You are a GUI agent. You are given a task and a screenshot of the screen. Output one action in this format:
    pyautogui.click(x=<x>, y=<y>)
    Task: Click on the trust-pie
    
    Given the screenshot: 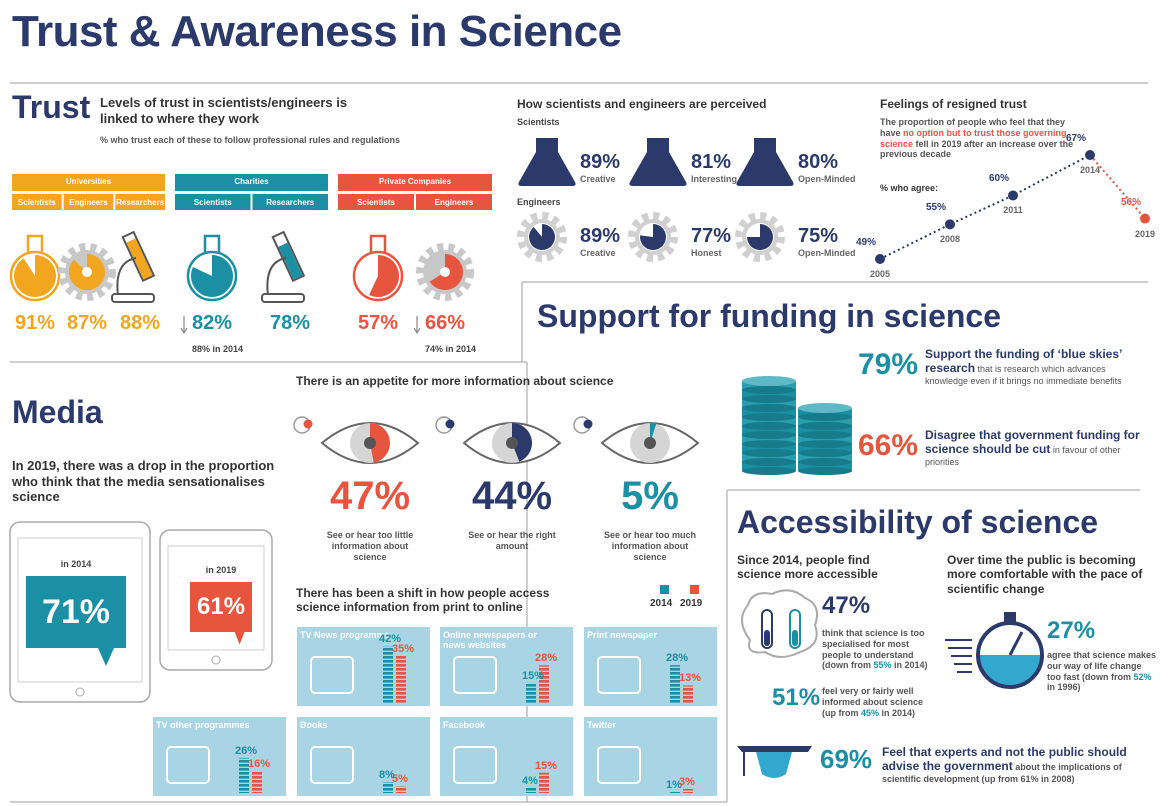 What is the action you would take?
    pyautogui.click(x=384, y=276)
    